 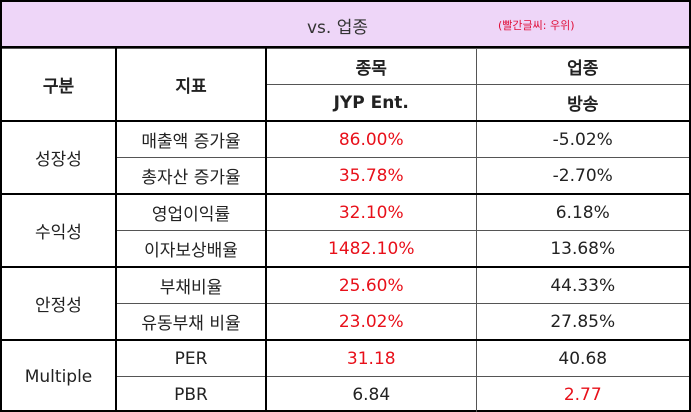 I want to click on metric-name: 총자산 증가율, so click(x=191, y=176).